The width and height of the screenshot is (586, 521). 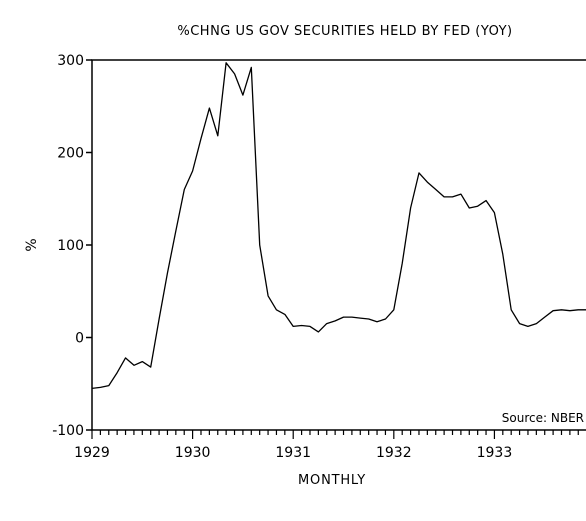 What do you see at coordinates (326, 445) in the screenshot?
I see `x-axis: 1929 1930 1931 1932 1933` at bounding box center [326, 445].